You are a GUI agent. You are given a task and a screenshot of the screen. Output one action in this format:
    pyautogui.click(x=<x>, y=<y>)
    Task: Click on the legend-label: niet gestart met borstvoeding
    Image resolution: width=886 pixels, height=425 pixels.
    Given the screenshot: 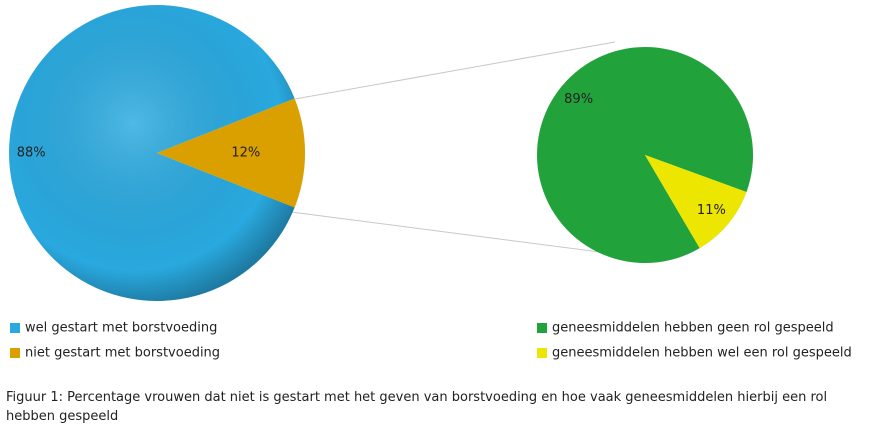 What is the action you would take?
    pyautogui.click(x=122, y=353)
    